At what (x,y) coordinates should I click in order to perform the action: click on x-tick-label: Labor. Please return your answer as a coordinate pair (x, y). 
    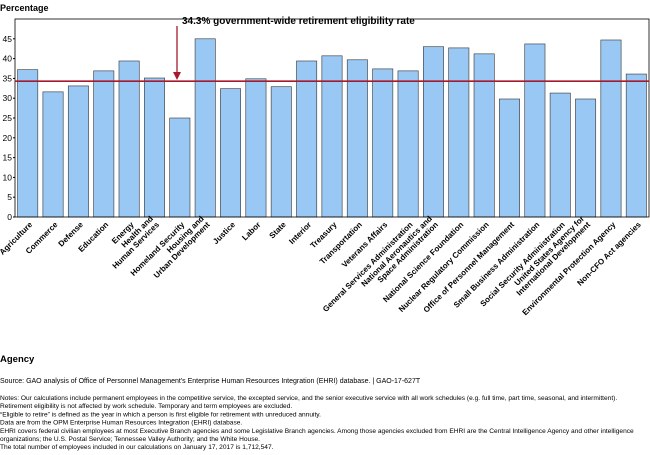
    Looking at the image, I should click on (251, 231).